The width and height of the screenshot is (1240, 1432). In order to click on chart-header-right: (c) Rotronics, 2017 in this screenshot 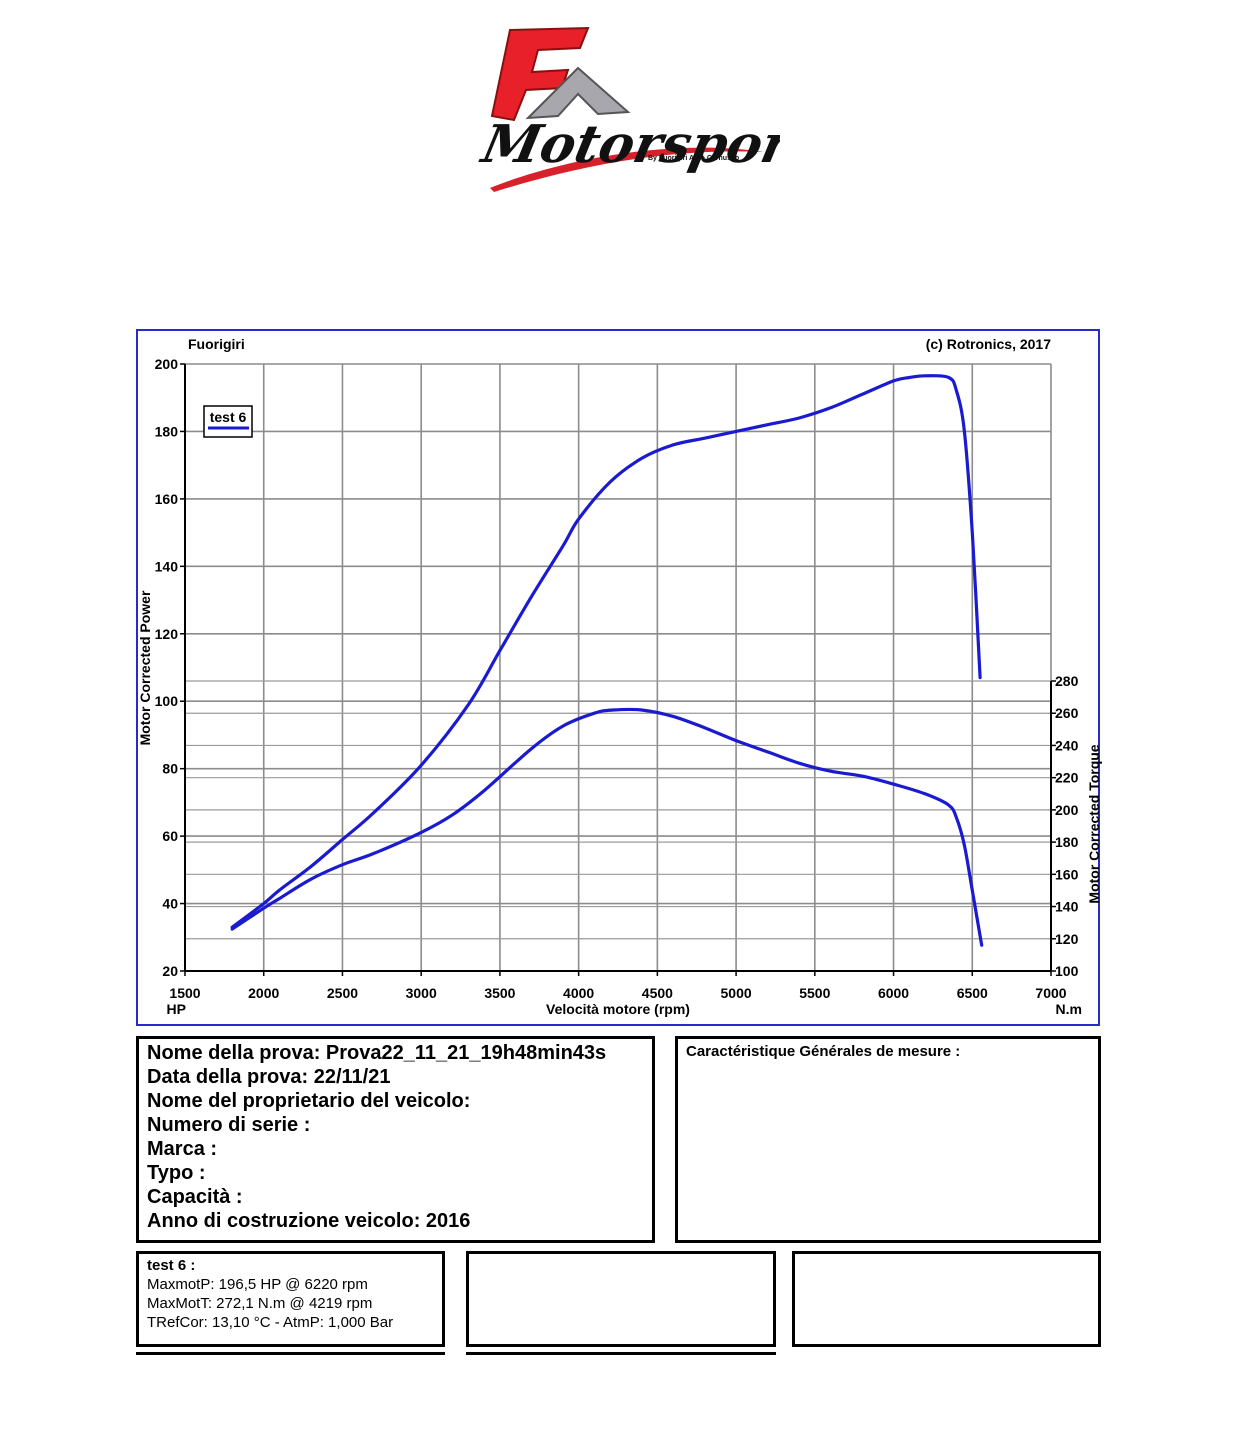, I will do `click(988, 344)`.